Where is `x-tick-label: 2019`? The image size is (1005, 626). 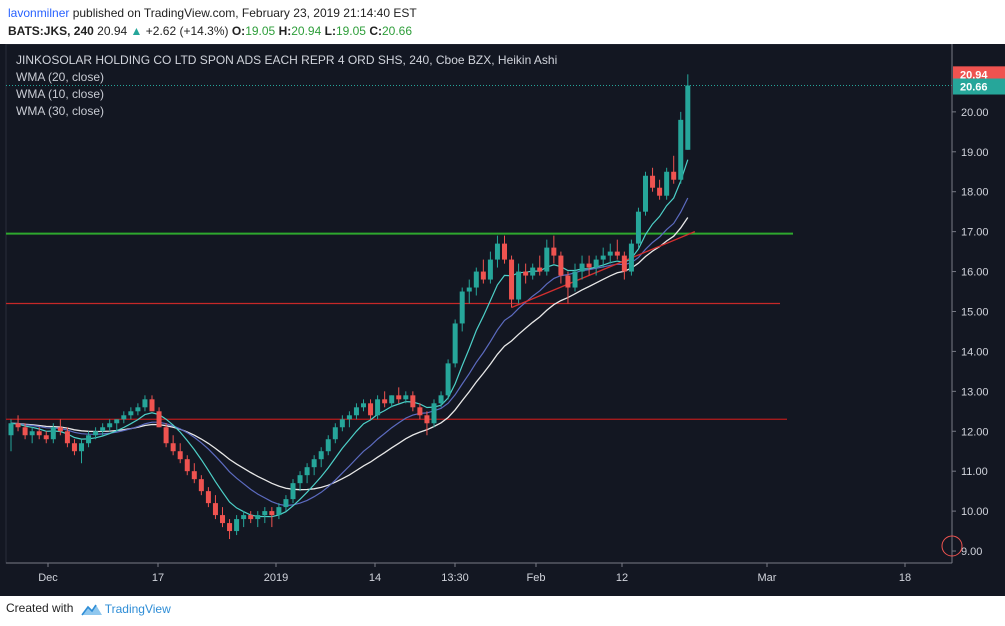 x-tick-label: 2019 is located at coordinates (276, 578).